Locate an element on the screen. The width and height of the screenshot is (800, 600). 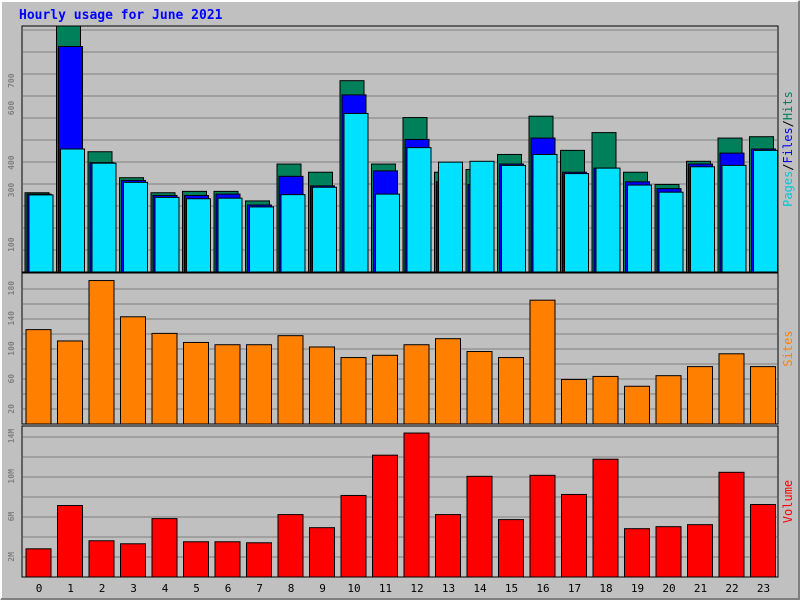
x-tick-label: 23 is located at coordinates (763, 588).